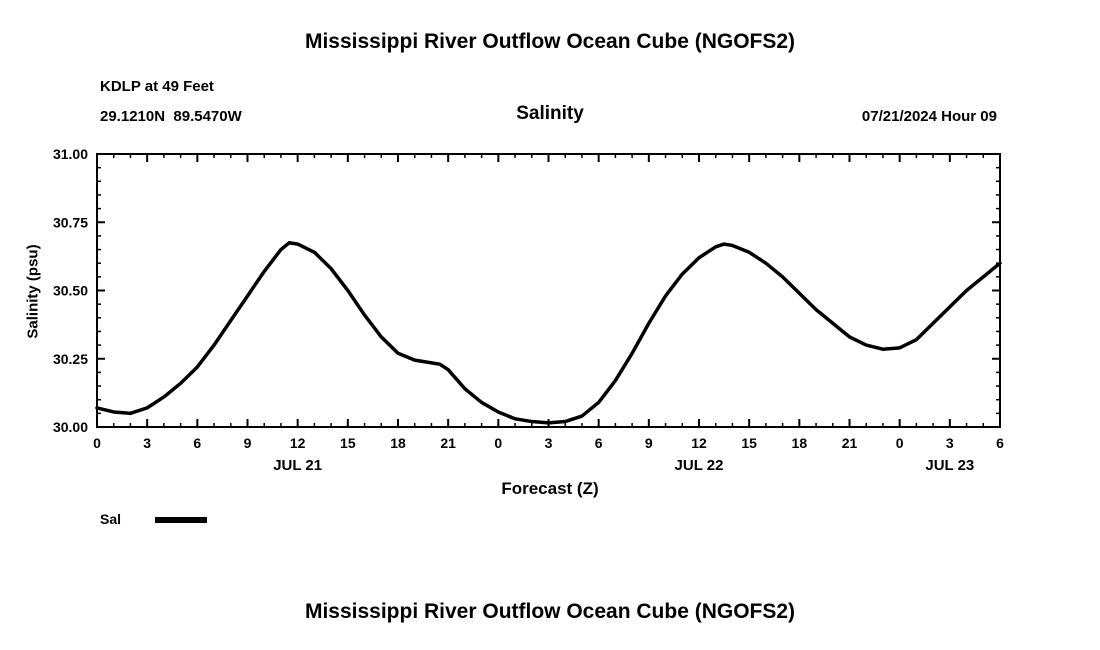 This screenshot has height=650, width=1100. I want to click on svg-text: 30.75, so click(70, 222).